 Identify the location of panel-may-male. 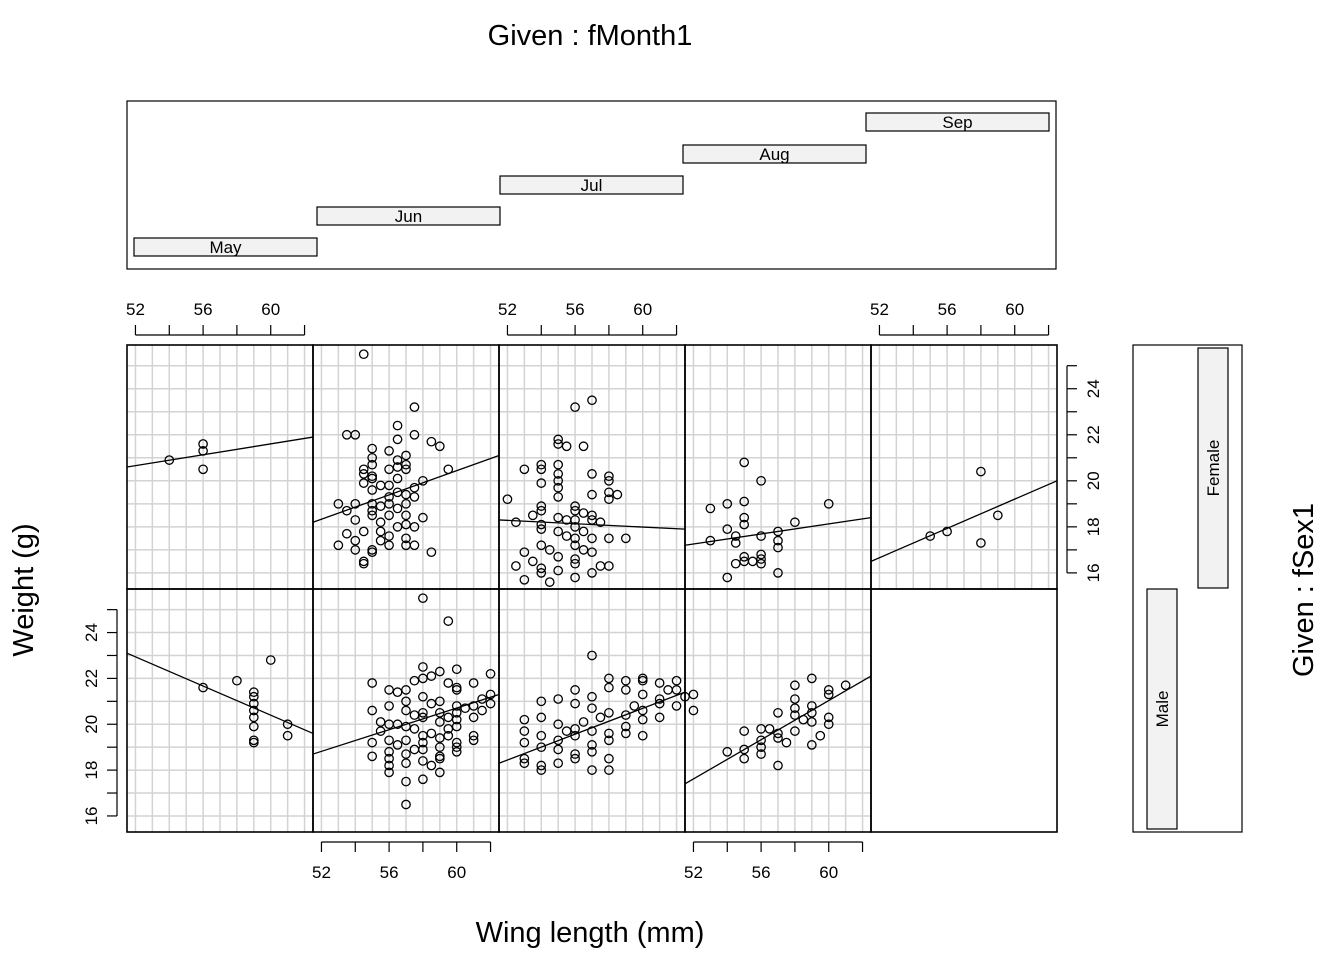
(220, 700).